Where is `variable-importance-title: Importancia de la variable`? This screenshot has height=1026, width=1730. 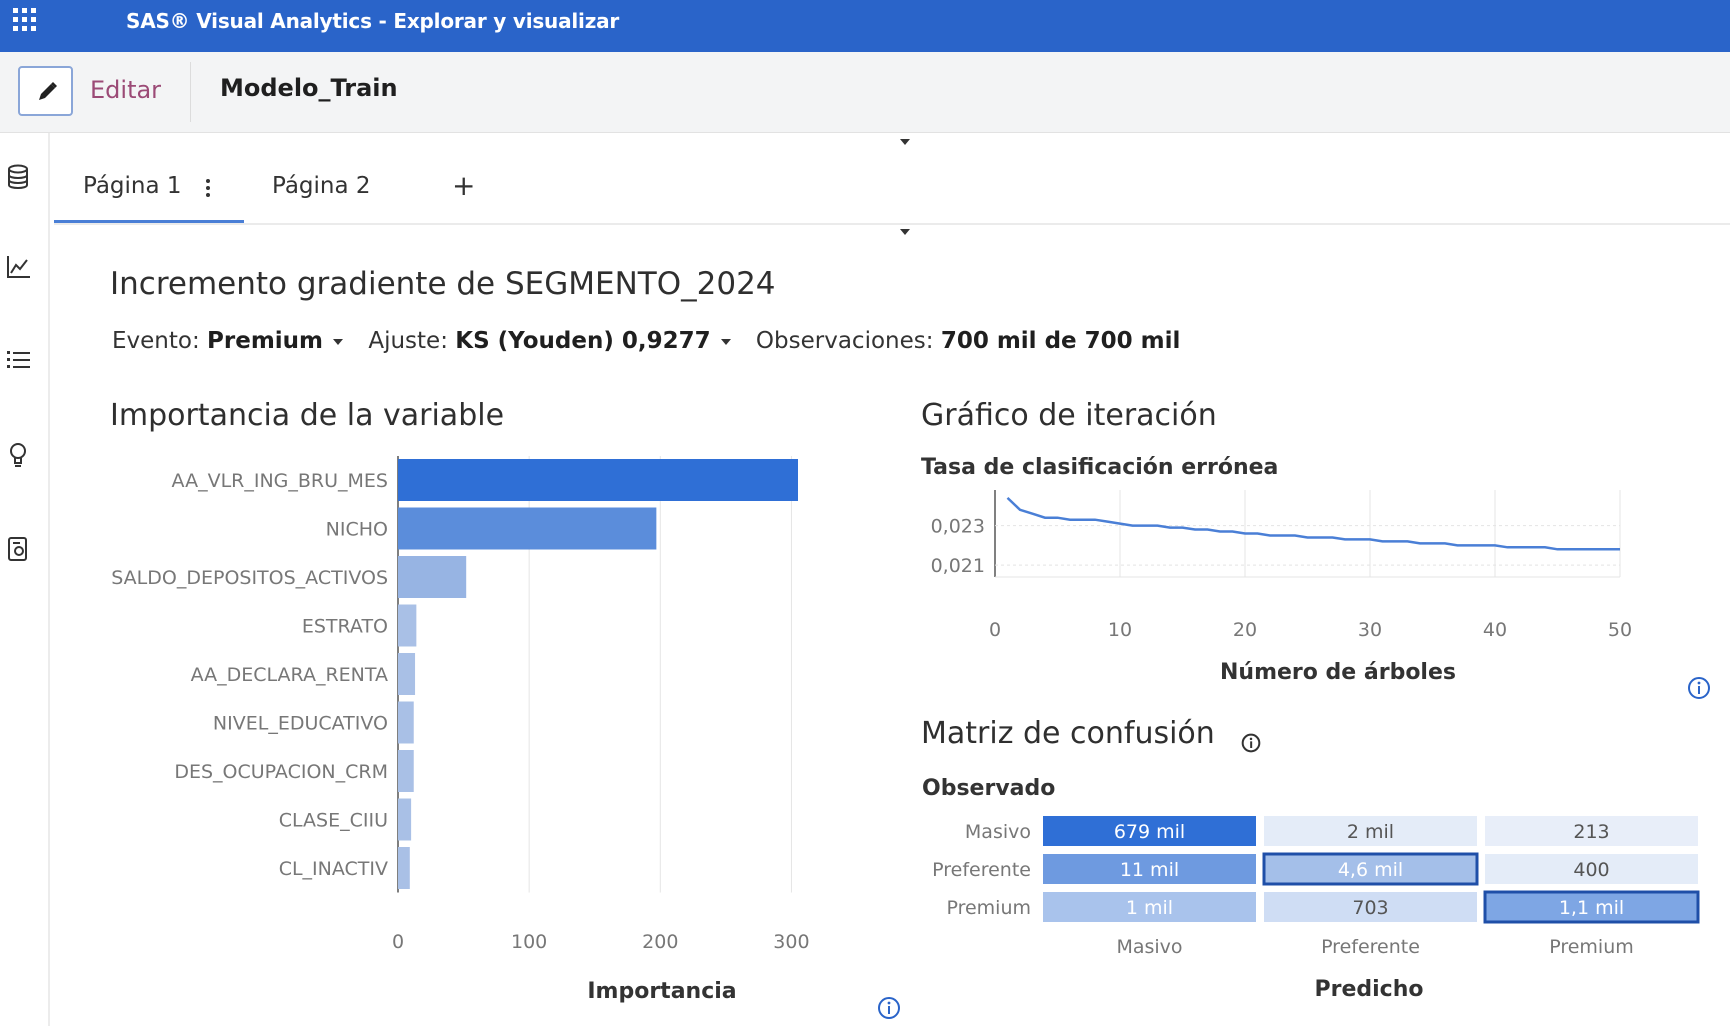
variable-importance-title: Importancia de la variable is located at coordinates (307, 415).